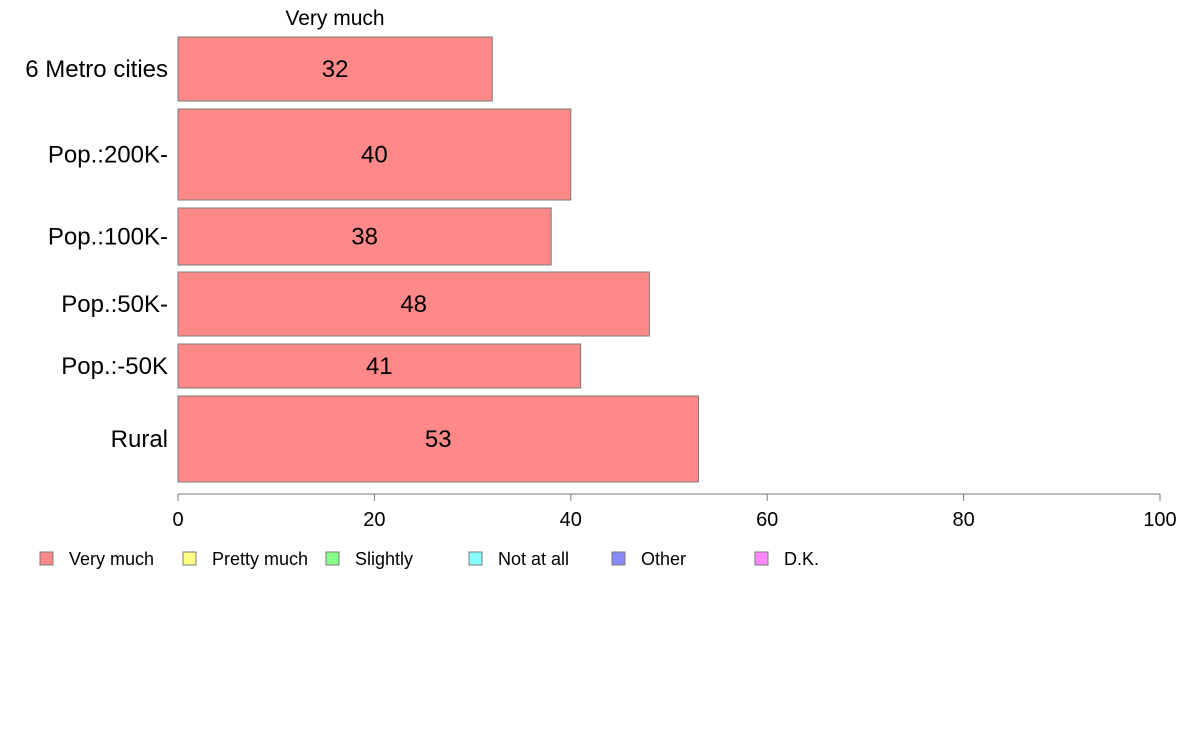 The width and height of the screenshot is (1188, 736). What do you see at coordinates (374, 520) in the screenshot?
I see `x-tick-label: 20` at bounding box center [374, 520].